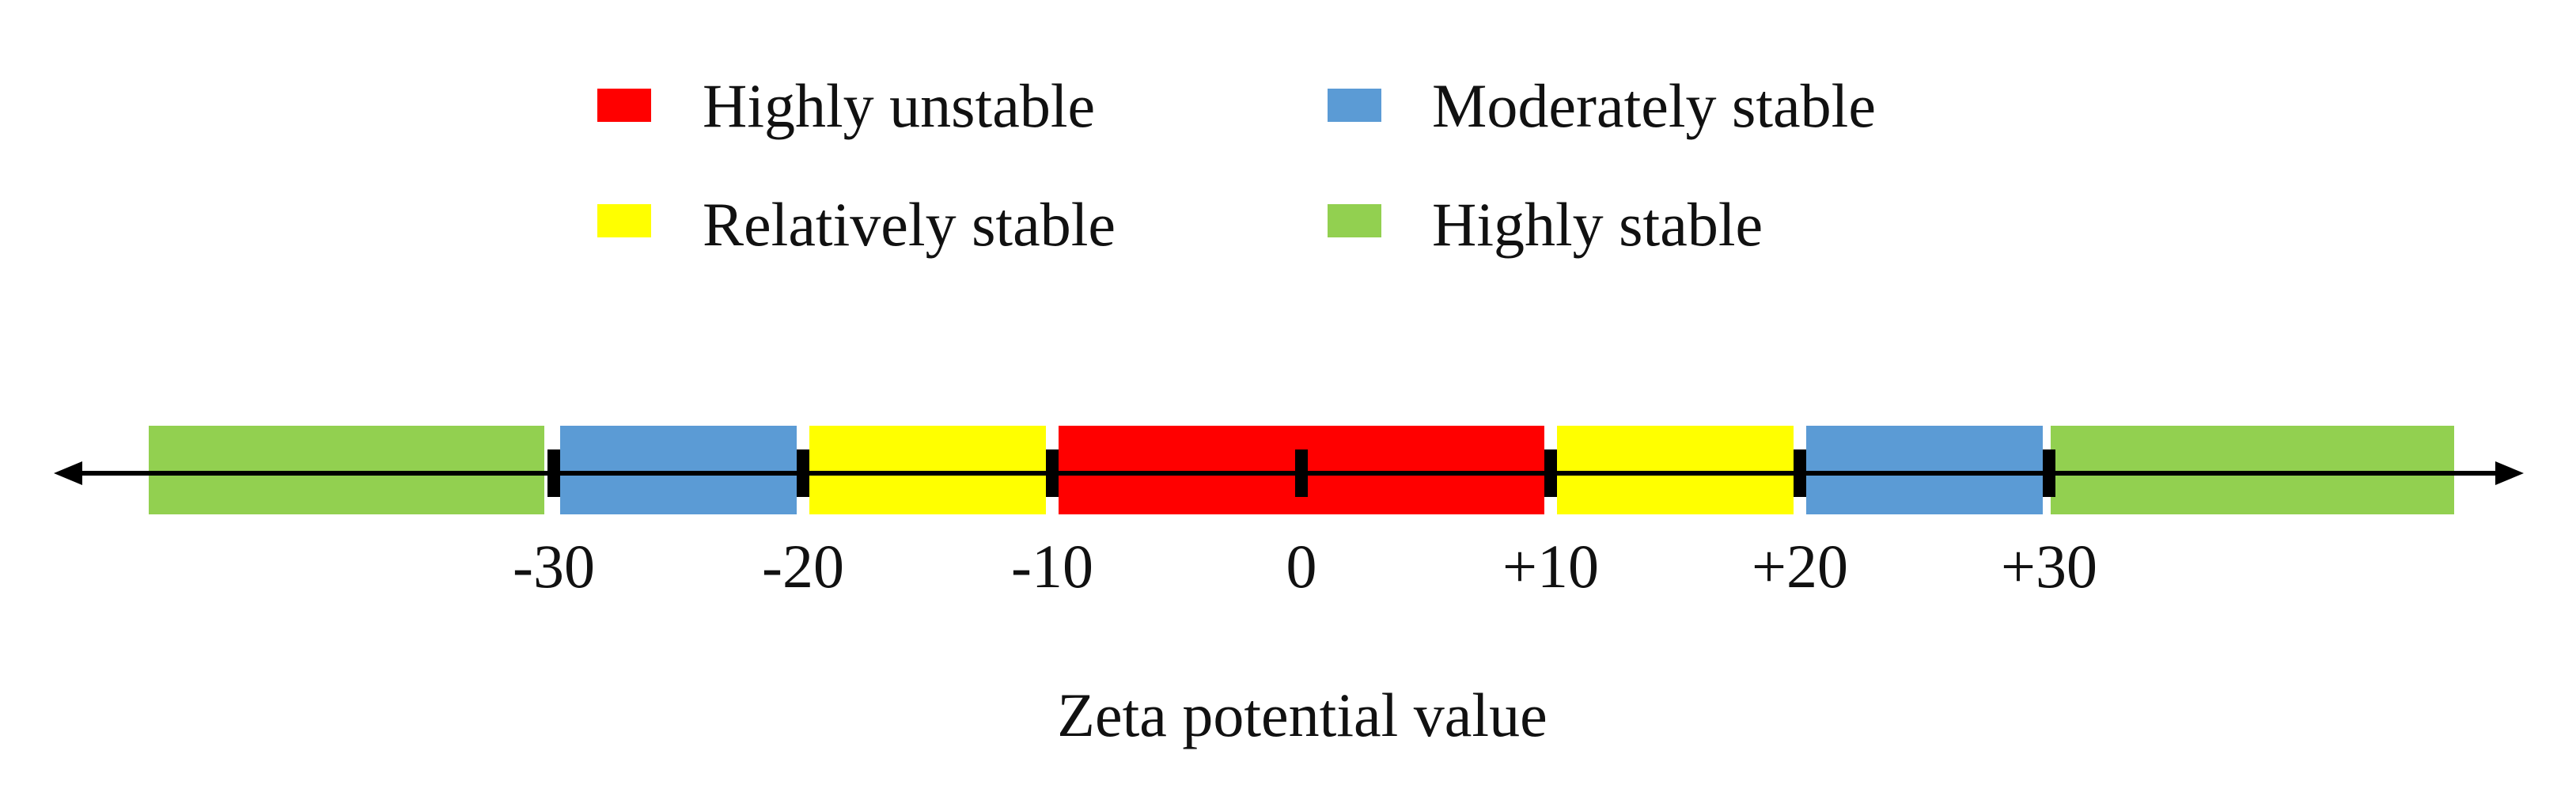 The height and width of the screenshot is (785, 2576). I want to click on legend-swatch-highly-stable, so click(1354, 220).